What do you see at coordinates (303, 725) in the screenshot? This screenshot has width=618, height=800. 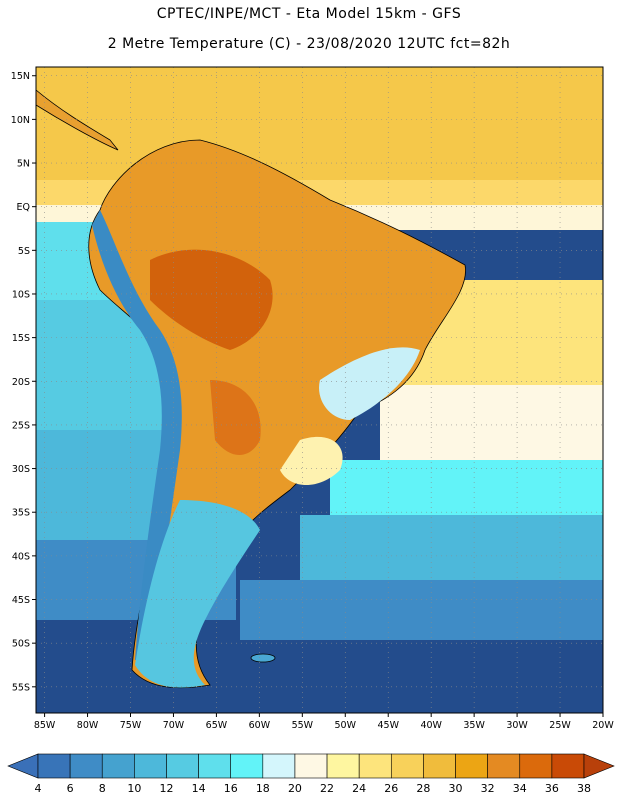 I see `lon-label: 55W` at bounding box center [303, 725].